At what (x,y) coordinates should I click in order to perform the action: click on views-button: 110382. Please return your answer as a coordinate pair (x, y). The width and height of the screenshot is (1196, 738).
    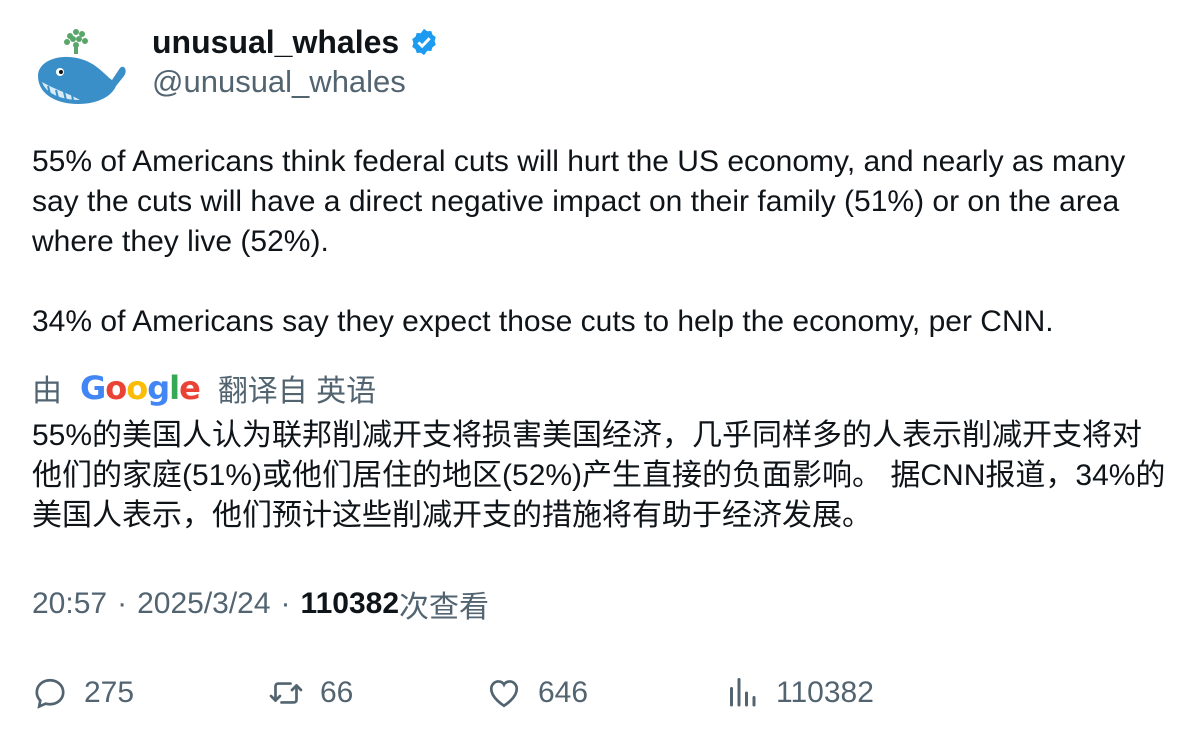
    Looking at the image, I should click on (799, 693).